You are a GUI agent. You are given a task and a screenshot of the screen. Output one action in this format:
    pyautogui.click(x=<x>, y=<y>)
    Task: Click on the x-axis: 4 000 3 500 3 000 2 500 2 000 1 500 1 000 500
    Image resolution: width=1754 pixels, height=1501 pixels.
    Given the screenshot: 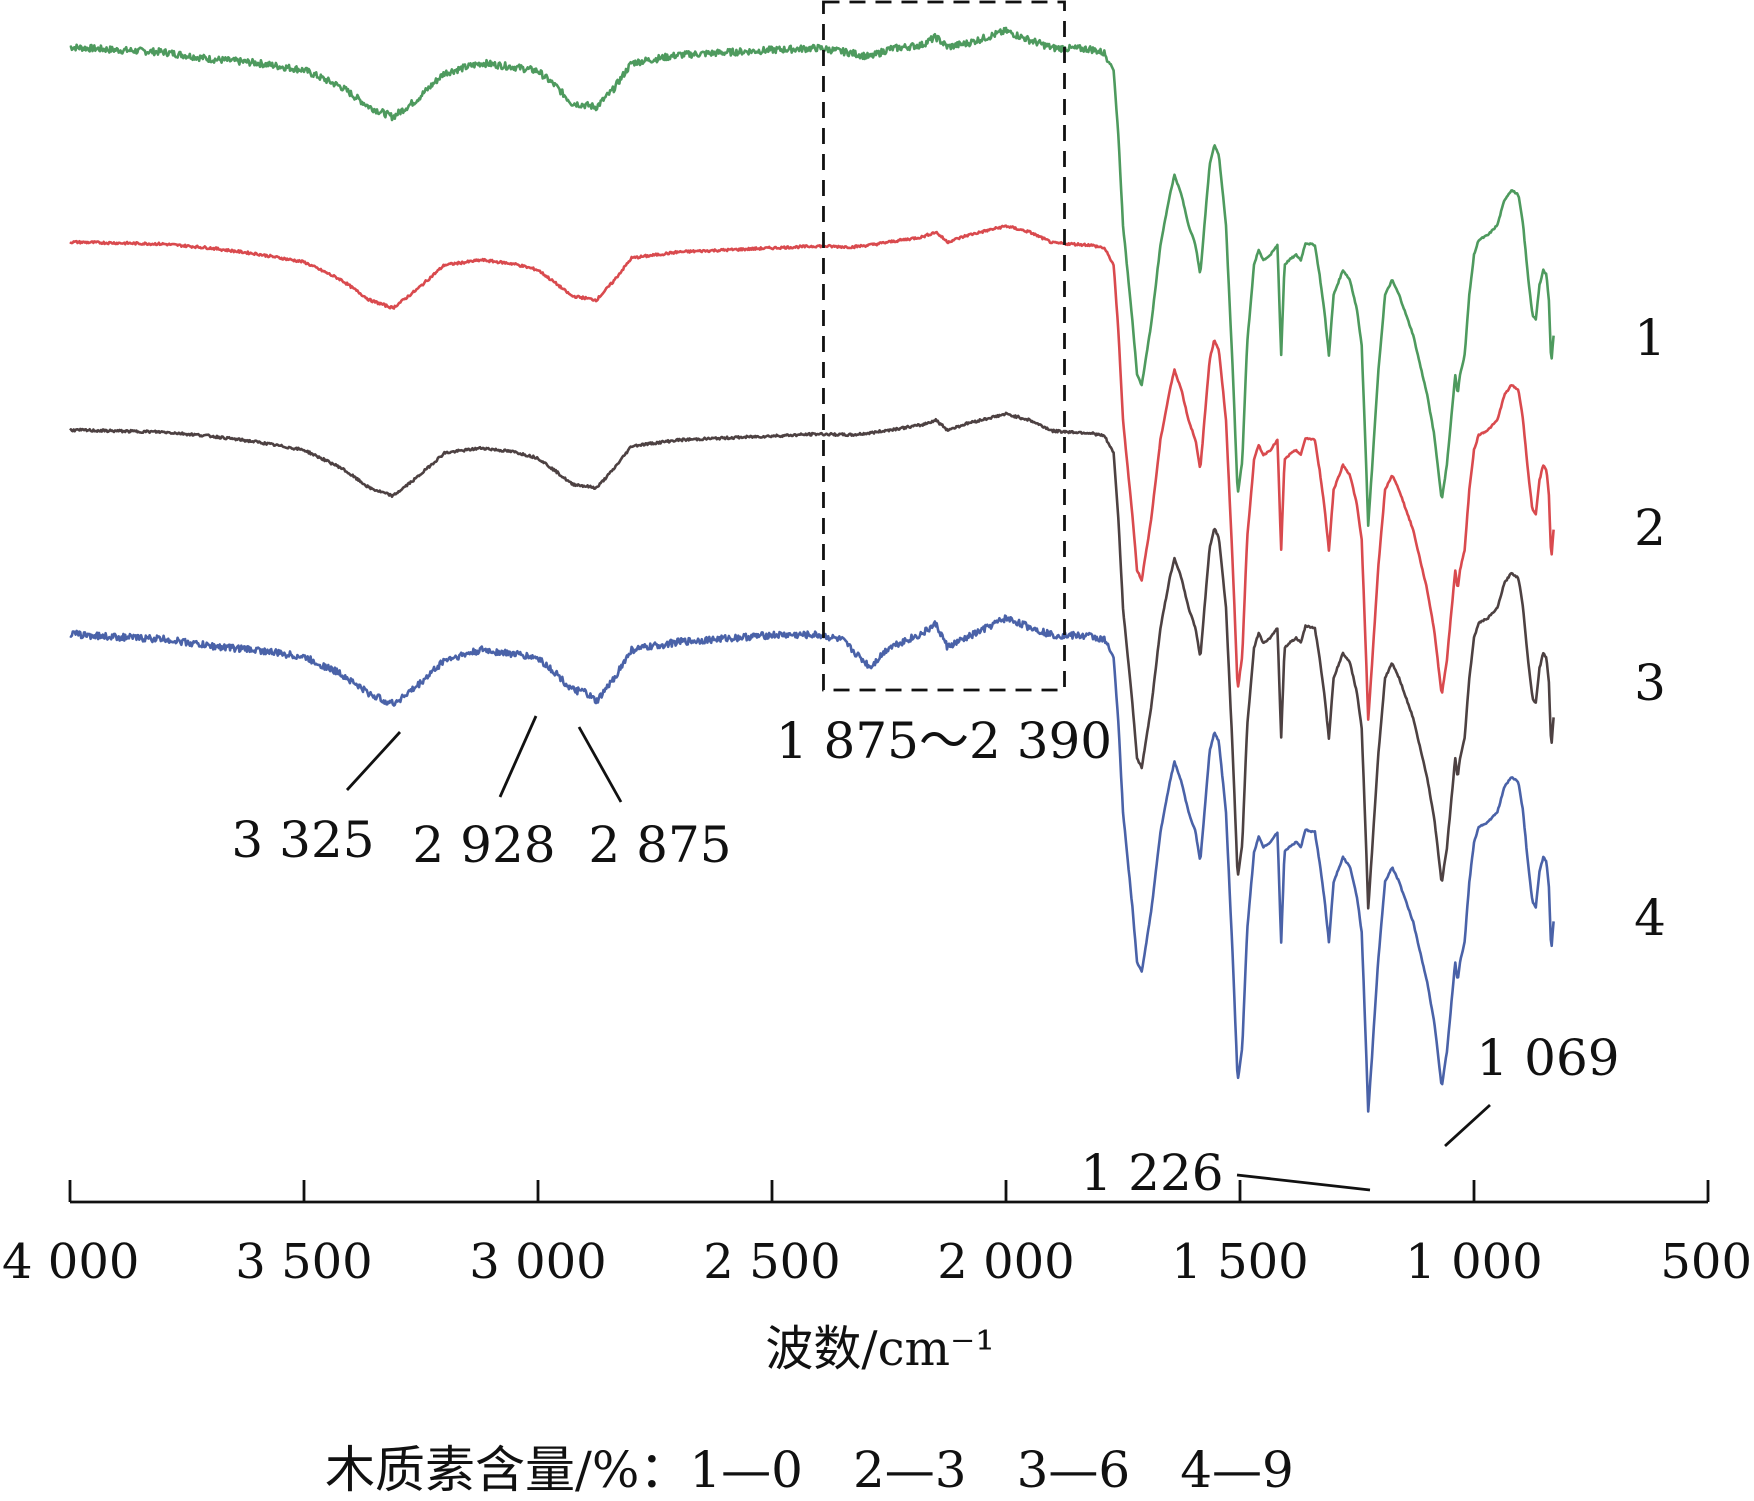 What is the action you would take?
    pyautogui.click(x=877, y=1235)
    